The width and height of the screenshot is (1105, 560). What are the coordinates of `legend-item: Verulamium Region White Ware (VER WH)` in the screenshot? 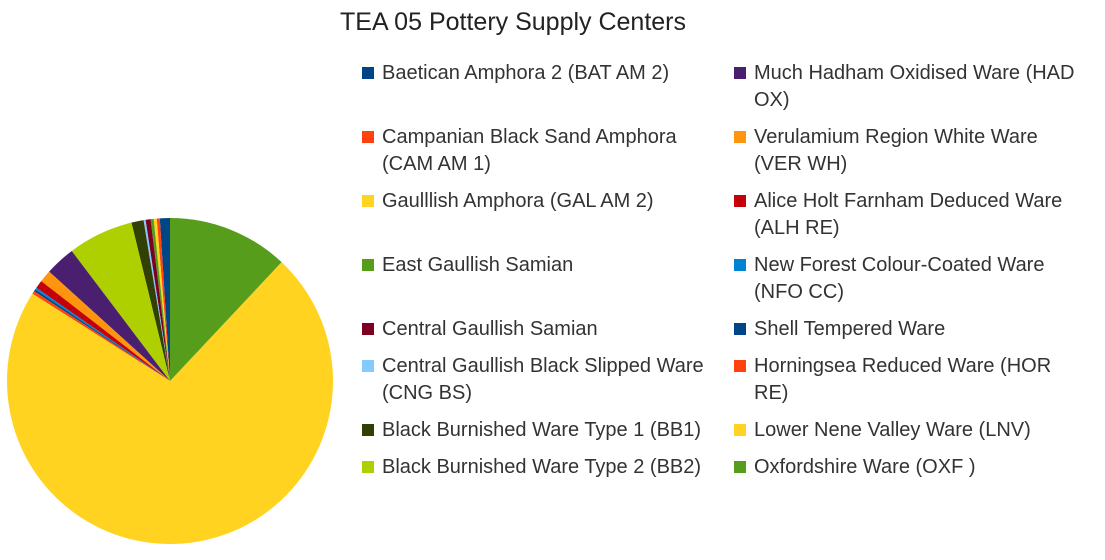 It's located at (914, 151).